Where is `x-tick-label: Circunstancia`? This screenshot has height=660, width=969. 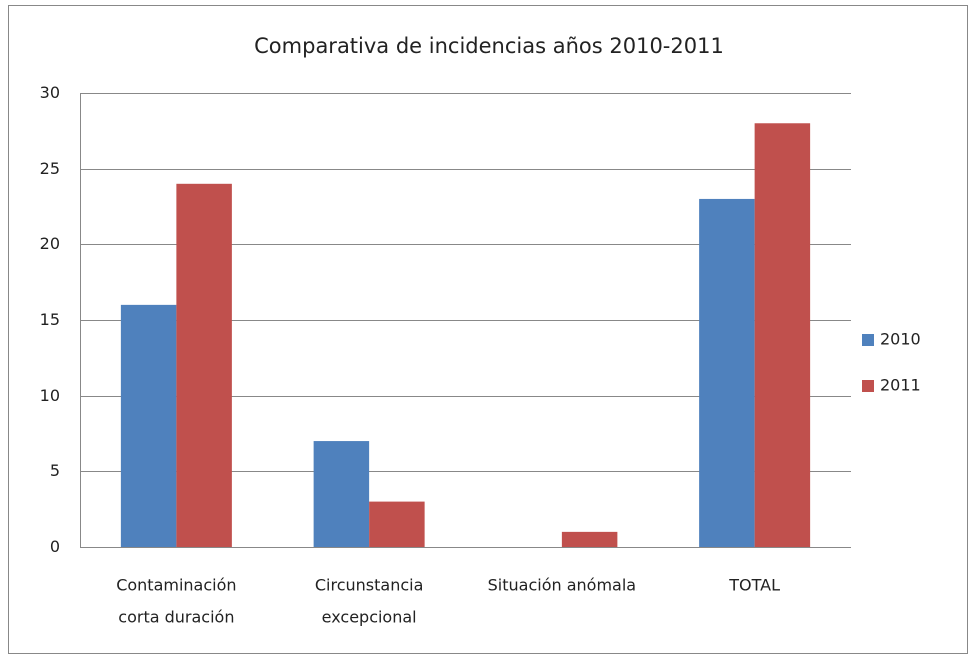 x-tick-label: Circunstancia is located at coordinates (369, 585).